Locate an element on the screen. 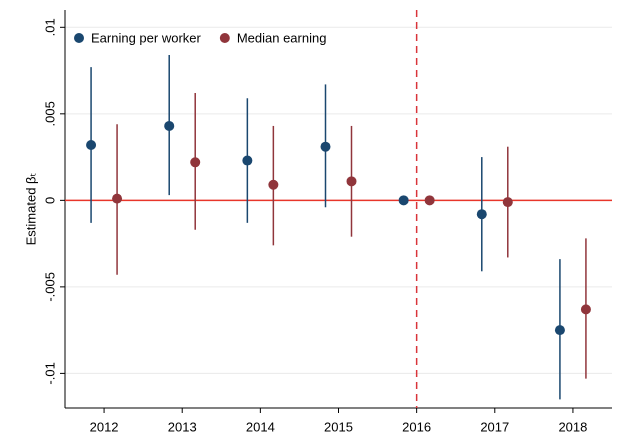  x-tick-label: 2018 is located at coordinates (572, 426).